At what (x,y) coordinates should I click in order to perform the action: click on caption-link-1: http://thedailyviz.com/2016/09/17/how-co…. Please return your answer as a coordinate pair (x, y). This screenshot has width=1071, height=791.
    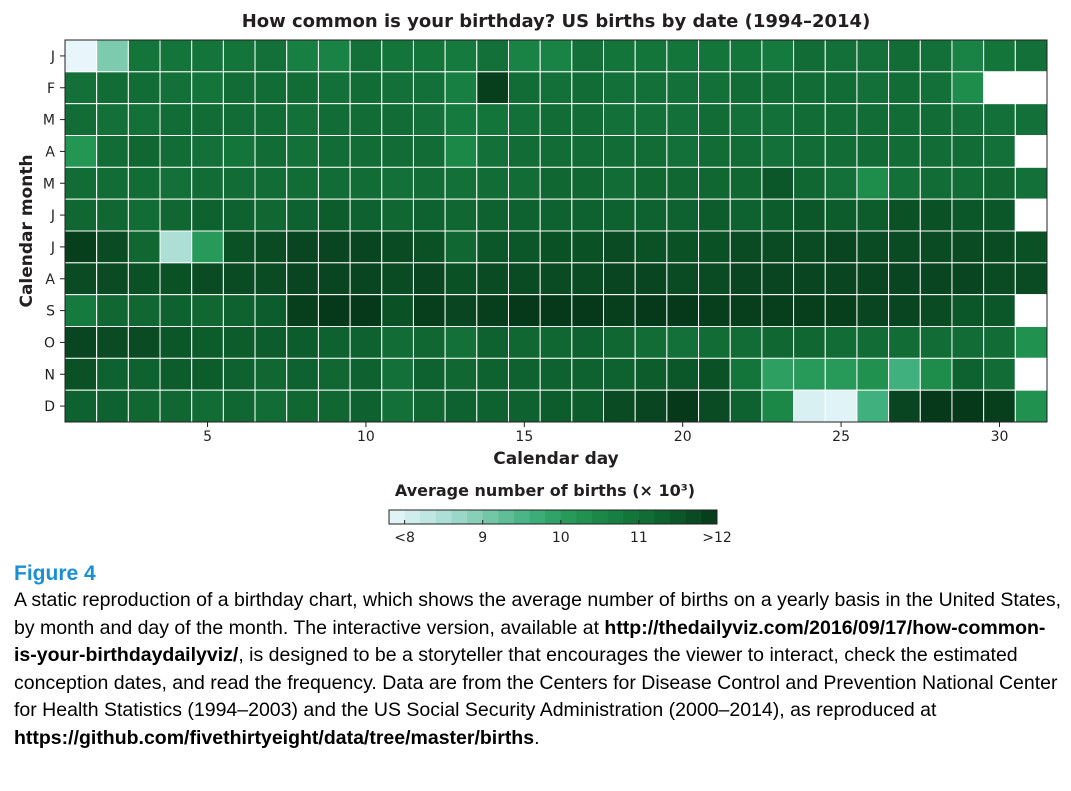
    Looking at the image, I should click on (530, 641).